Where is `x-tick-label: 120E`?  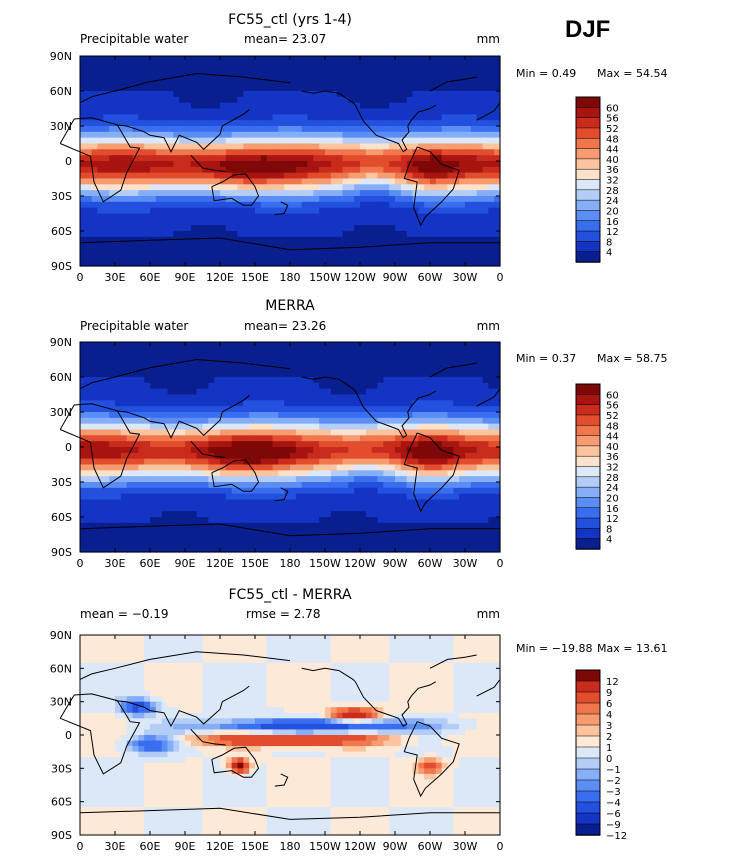
x-tick-label: 120E is located at coordinates (220, 846).